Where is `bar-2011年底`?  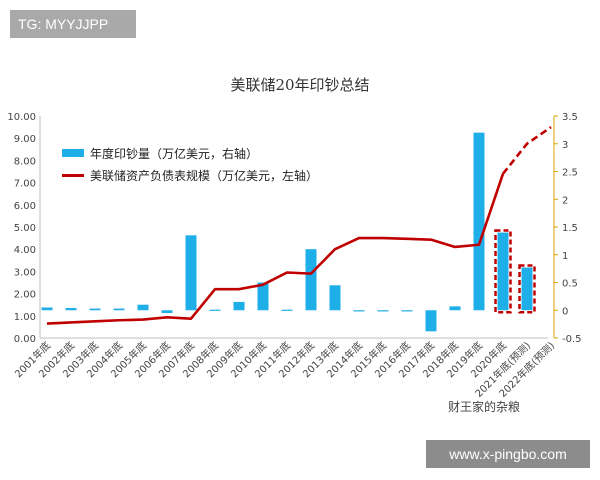 bar-2011年底 is located at coordinates (287, 310).